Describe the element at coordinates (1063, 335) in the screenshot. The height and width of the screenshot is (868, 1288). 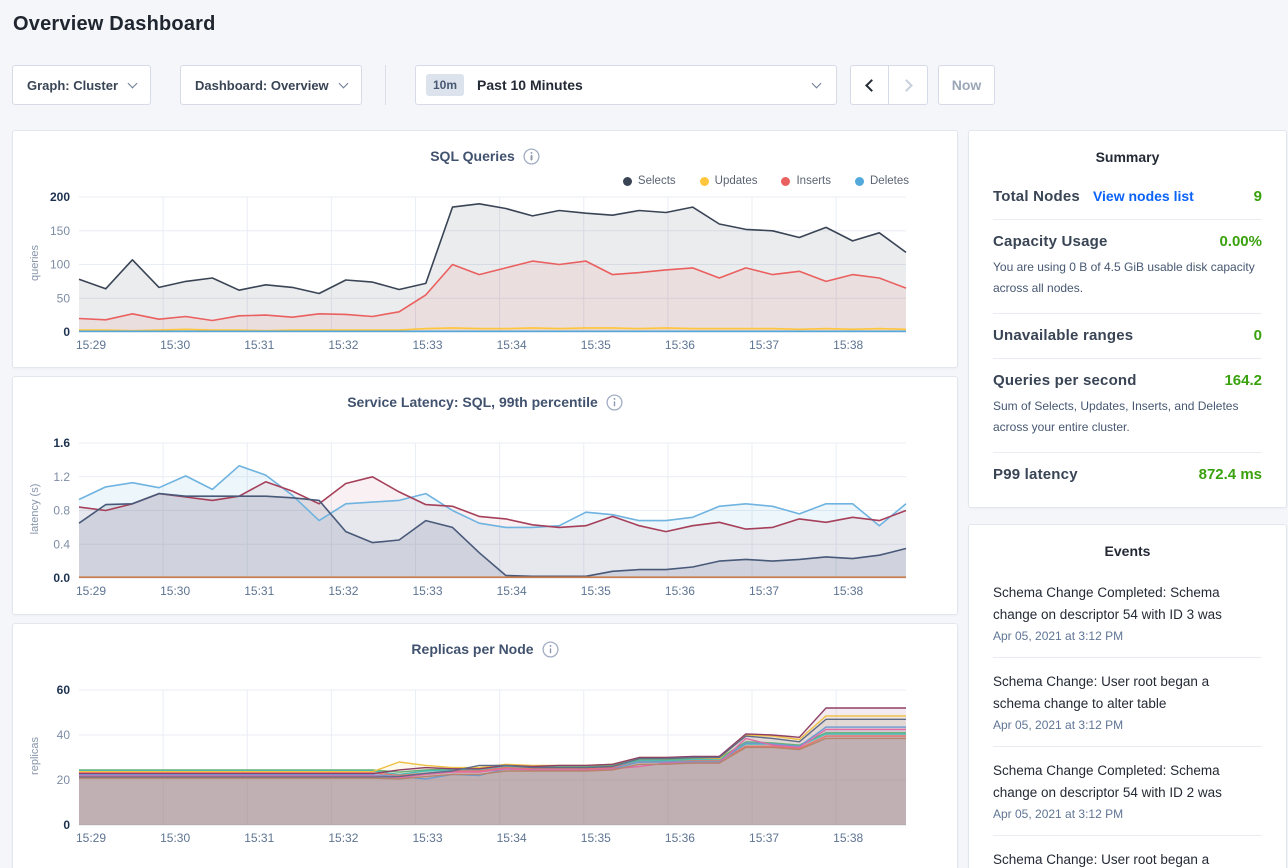
I see `stat-label: Unavailable ranges` at that location.